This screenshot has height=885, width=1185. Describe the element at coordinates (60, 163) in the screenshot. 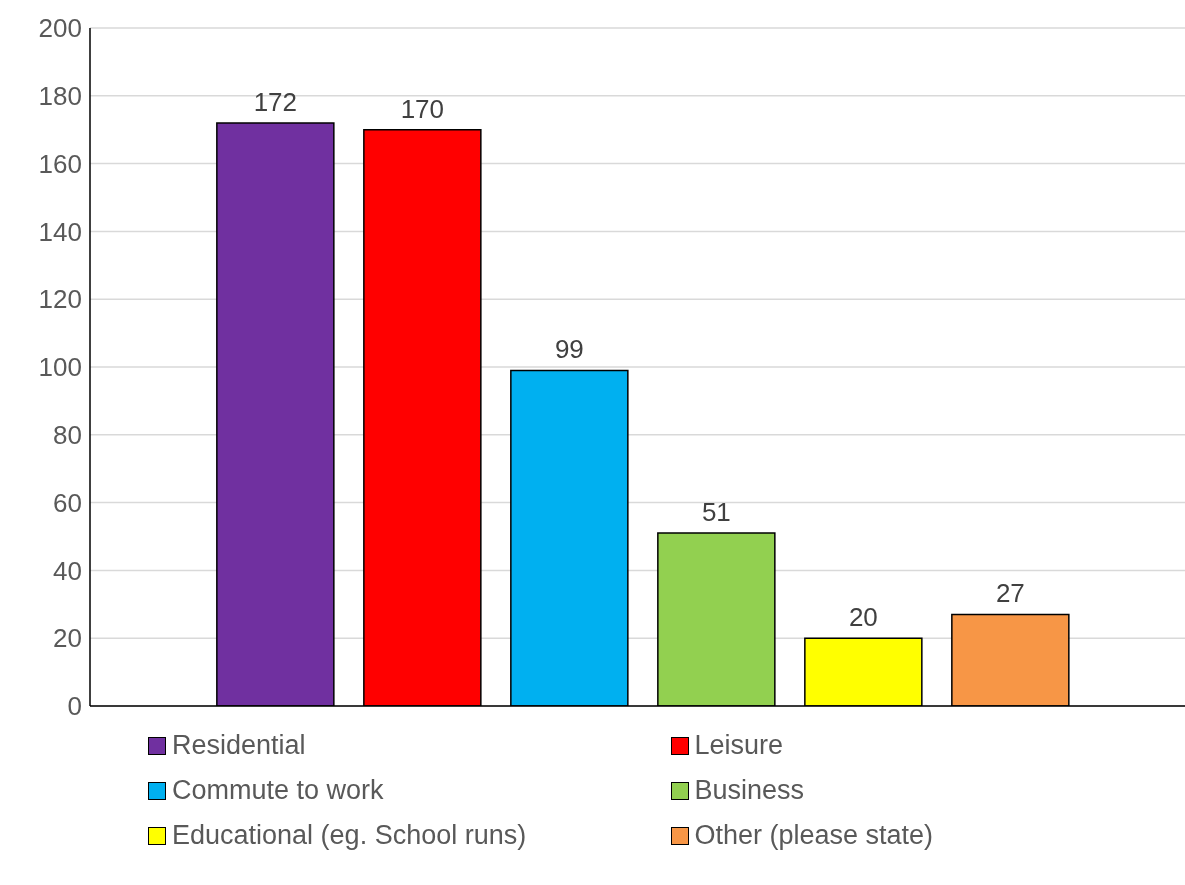

I see `y-tick-label: 160` at that location.